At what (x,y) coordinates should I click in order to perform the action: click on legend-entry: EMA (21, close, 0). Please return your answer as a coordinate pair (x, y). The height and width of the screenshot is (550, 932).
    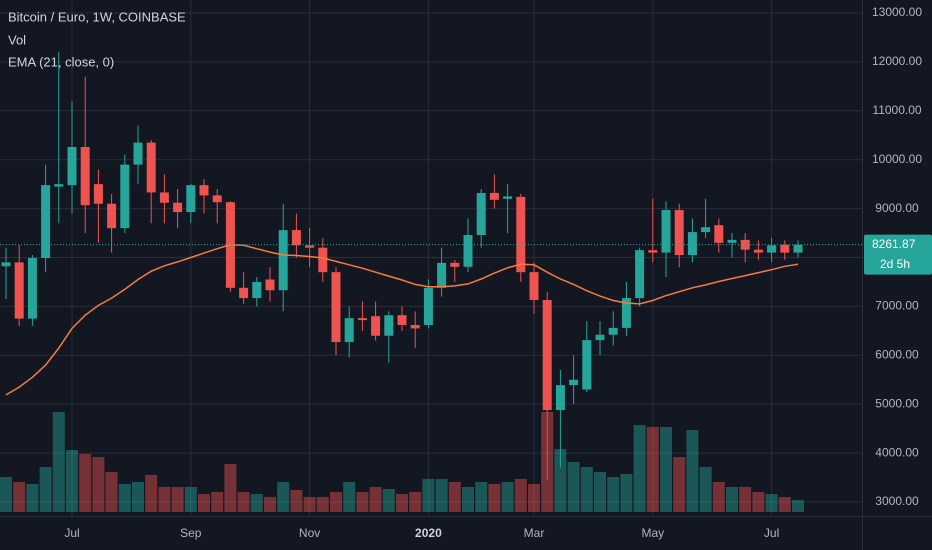
    Looking at the image, I should click on (61, 61).